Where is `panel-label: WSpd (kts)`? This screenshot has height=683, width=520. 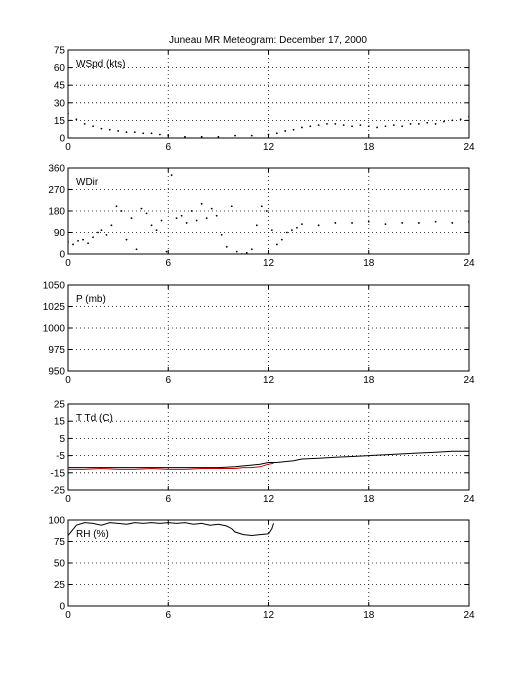 panel-label: WSpd (kts) is located at coordinates (100, 64).